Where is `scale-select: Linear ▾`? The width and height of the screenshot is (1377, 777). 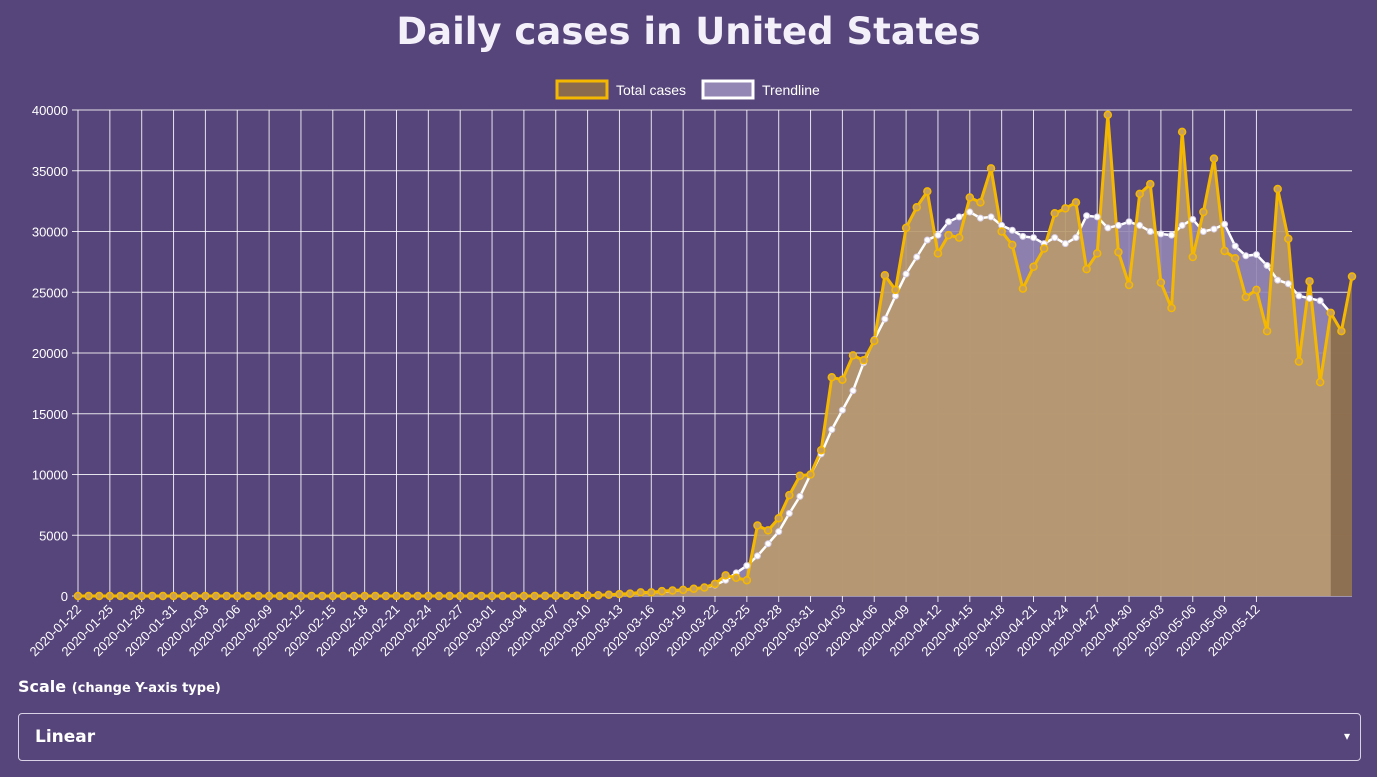
scale-select: Linear ▾ is located at coordinates (689, 737).